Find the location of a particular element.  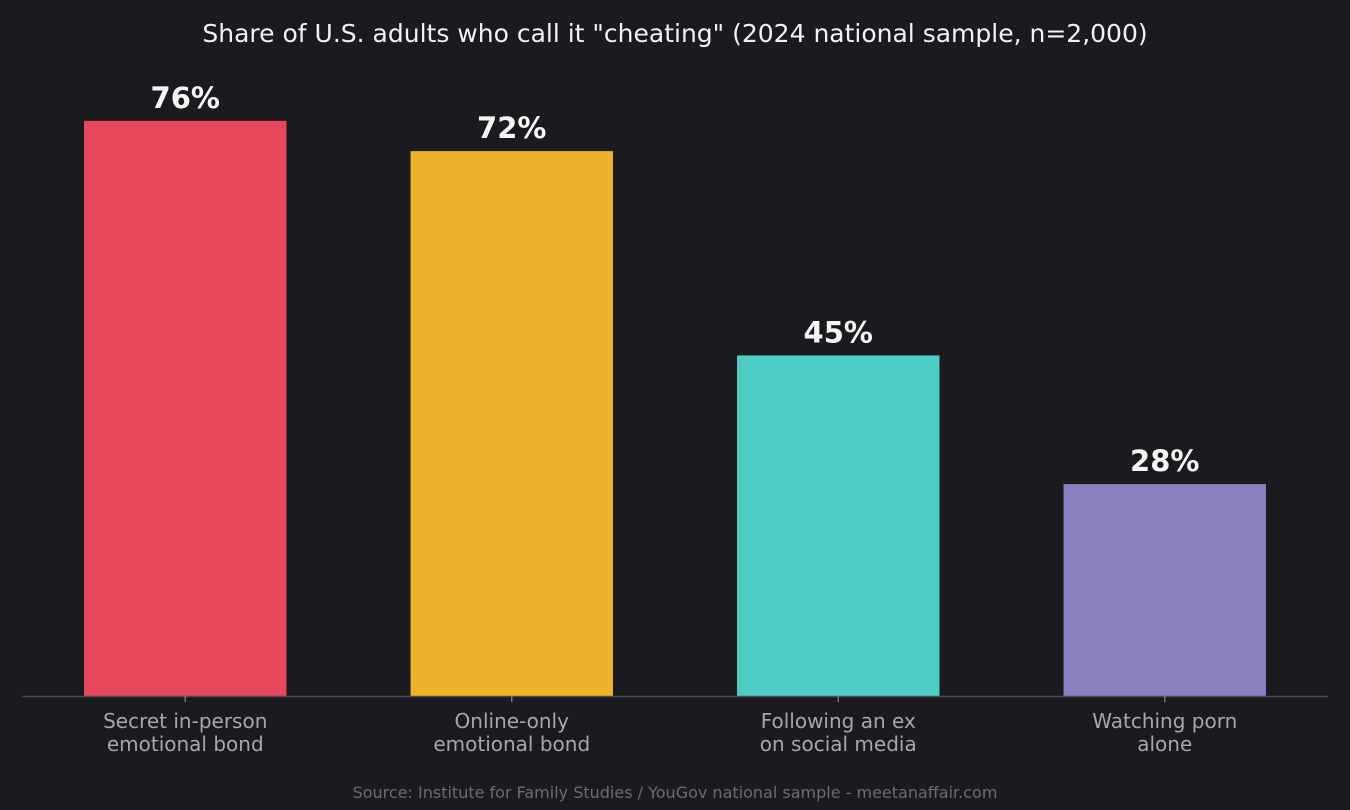

bar-value-label-3: 45% is located at coordinates (838, 332).